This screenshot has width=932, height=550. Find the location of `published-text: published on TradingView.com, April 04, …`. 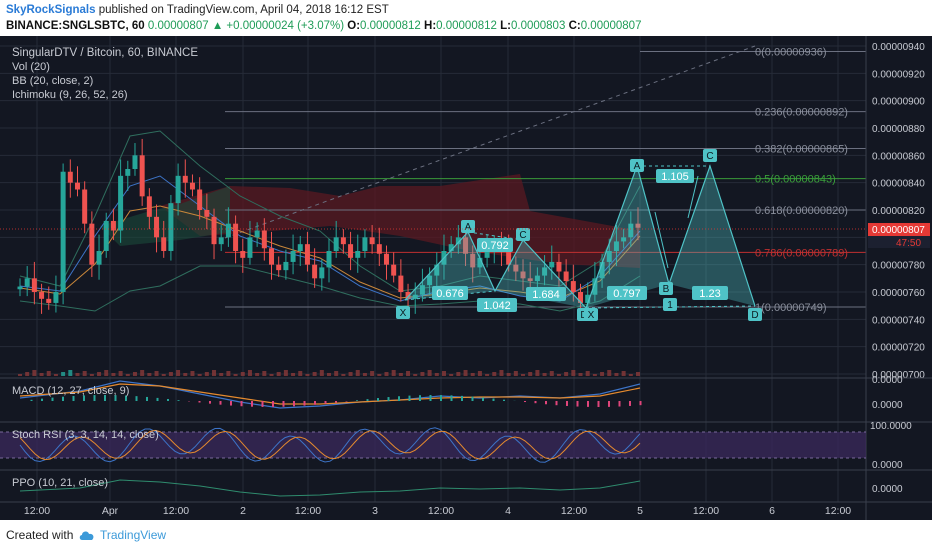

published-text: published on TradingView.com, April 04, … is located at coordinates (243, 10).